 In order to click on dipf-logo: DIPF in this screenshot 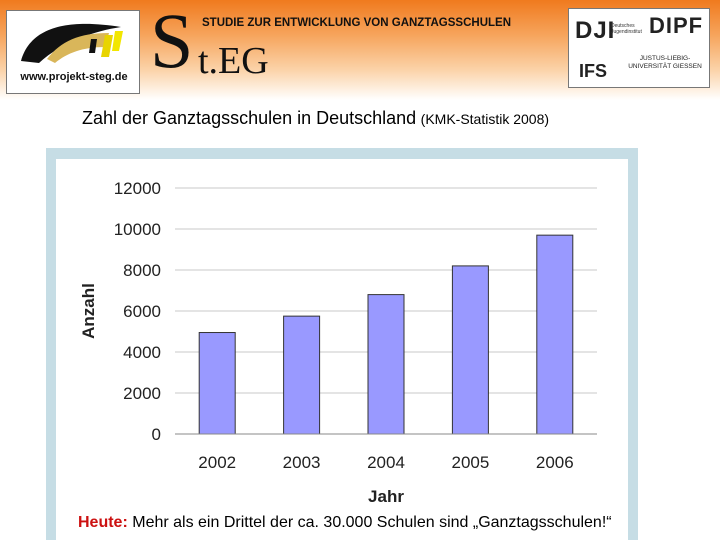, I will do `click(676, 25)`.